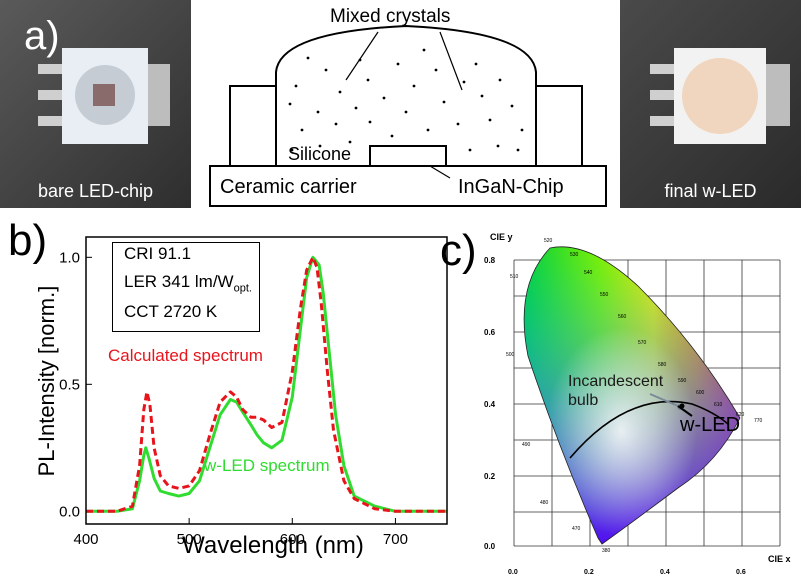 The height and width of the screenshot is (576, 801). Describe the element at coordinates (490, 332) in the screenshot. I see `y-tick-0.6: 0.6` at that location.